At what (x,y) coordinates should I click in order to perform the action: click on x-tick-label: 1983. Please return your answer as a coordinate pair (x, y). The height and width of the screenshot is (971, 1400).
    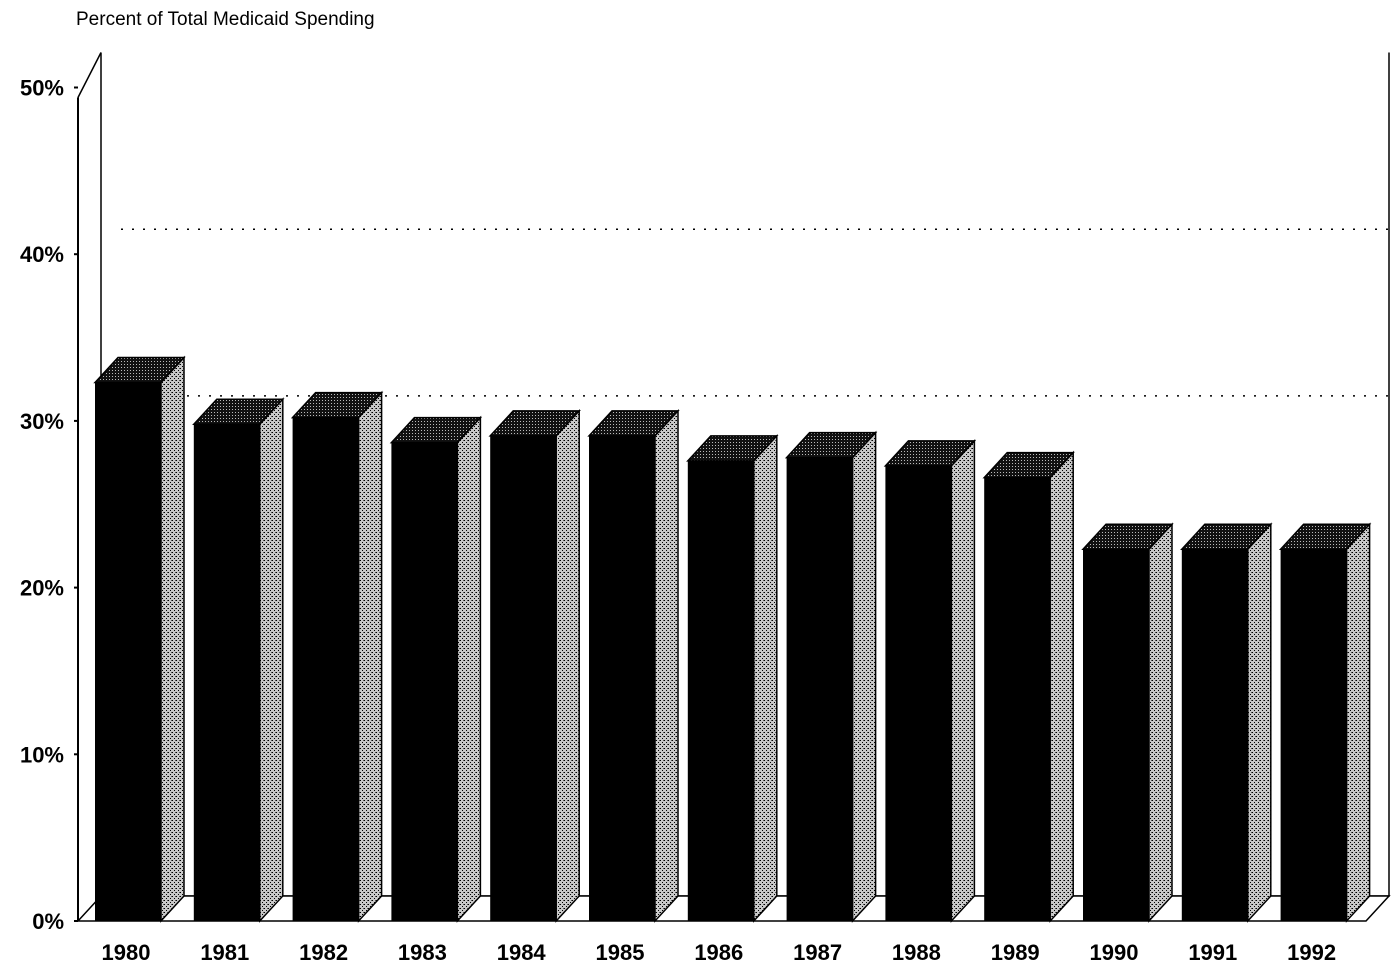
    Looking at the image, I should click on (422, 952).